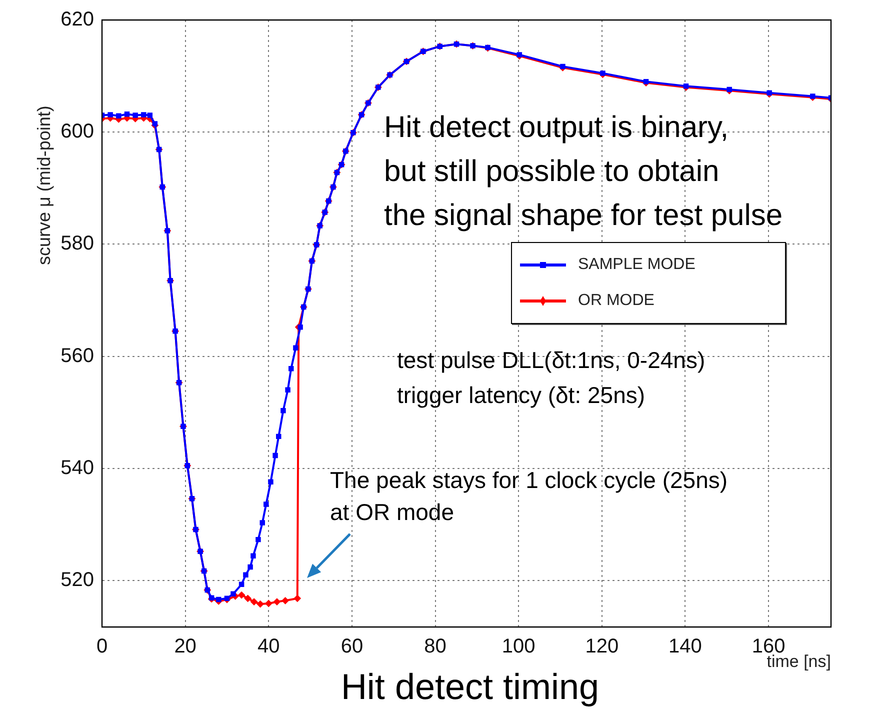  Describe the element at coordinates (77, 131) in the screenshot. I see `y-tick-label: 600` at that location.